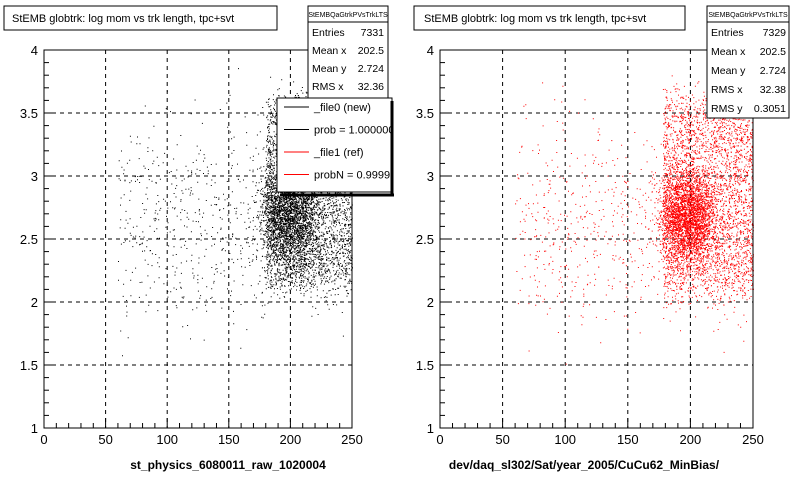 The image size is (800, 480). What do you see at coordinates (775, 33) in the screenshot?
I see `stats-value: 7329` at bounding box center [775, 33].